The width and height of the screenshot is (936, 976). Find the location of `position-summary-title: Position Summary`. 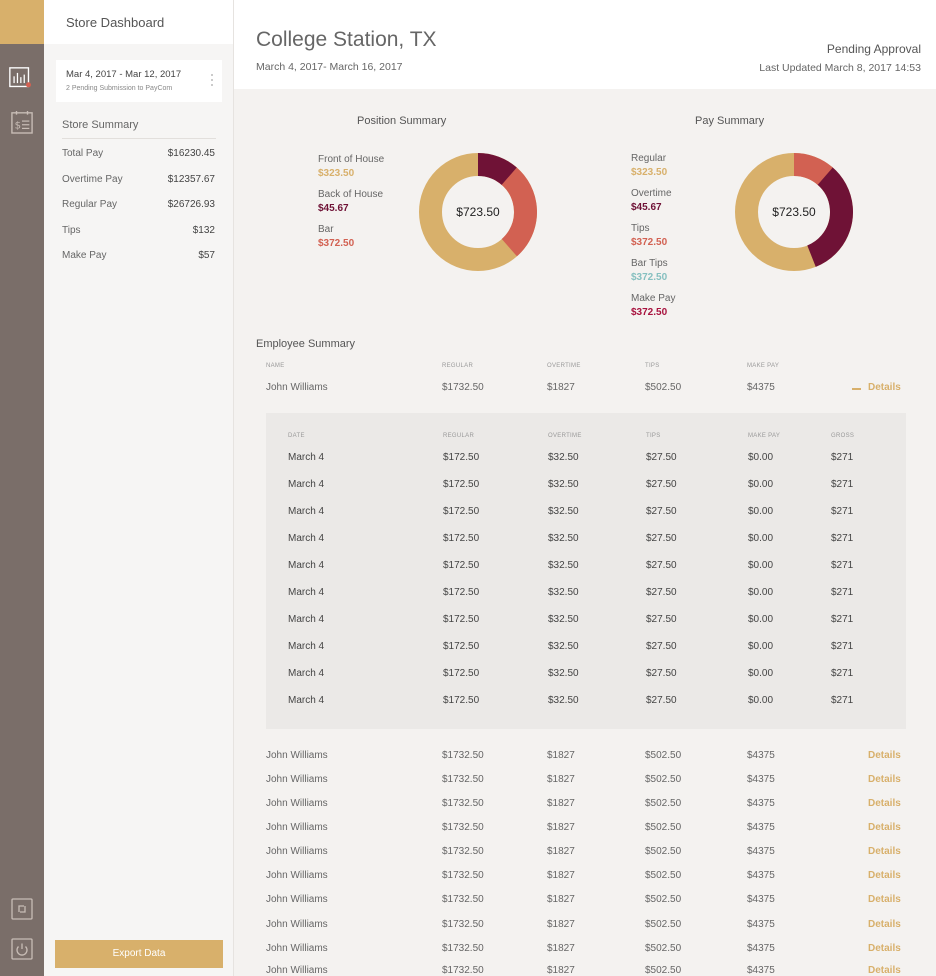

position-summary-title: Position Summary is located at coordinates (402, 121).